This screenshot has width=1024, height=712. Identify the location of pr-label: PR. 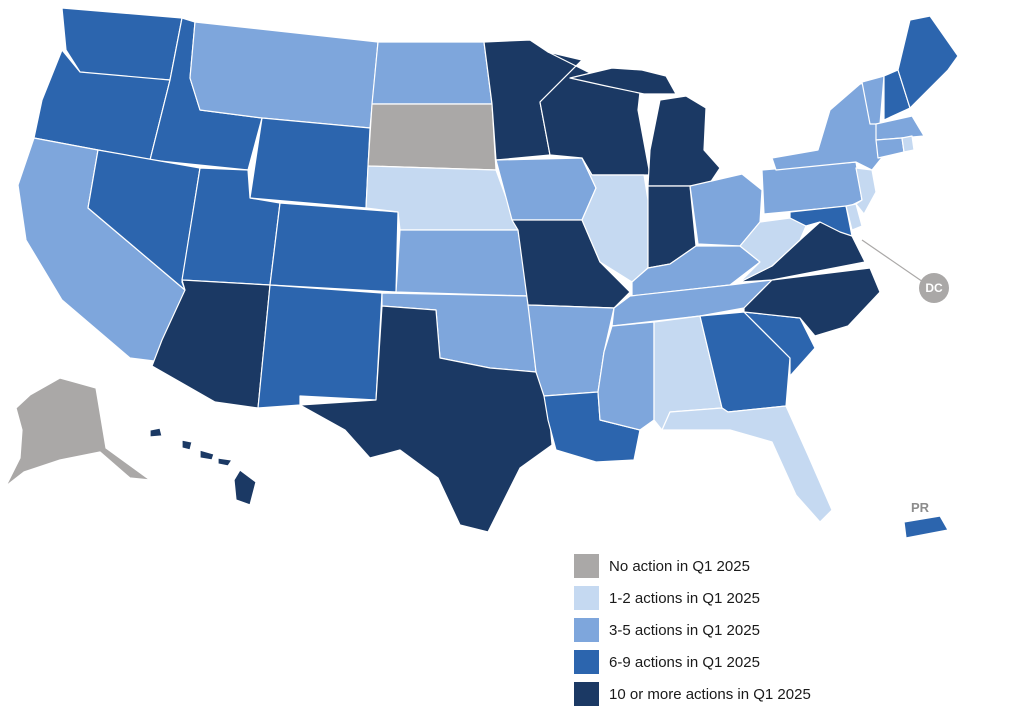
(920, 507).